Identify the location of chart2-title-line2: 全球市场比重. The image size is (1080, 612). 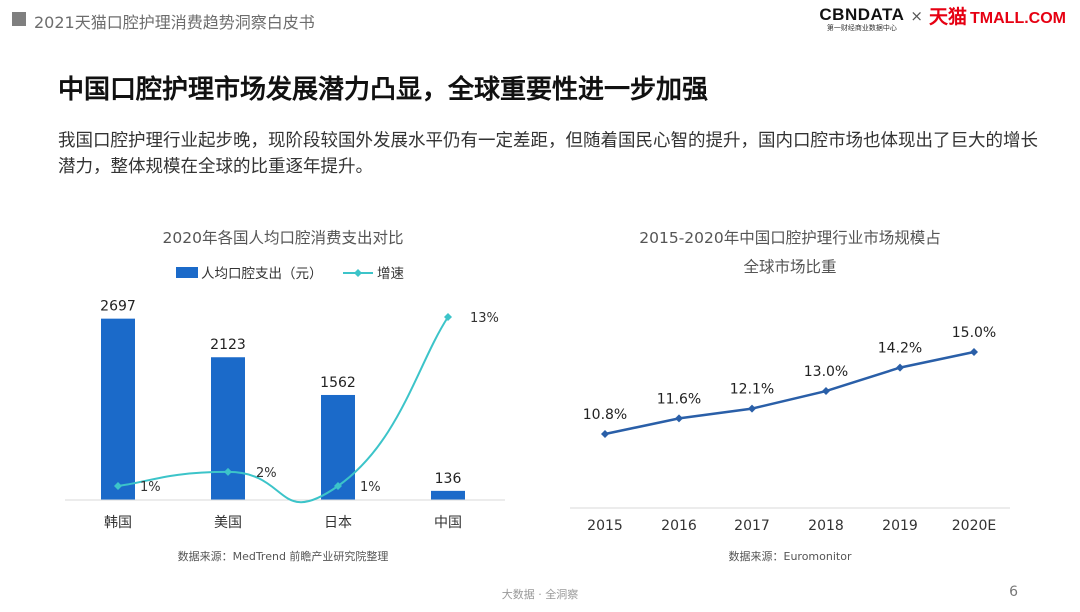
(789, 267).